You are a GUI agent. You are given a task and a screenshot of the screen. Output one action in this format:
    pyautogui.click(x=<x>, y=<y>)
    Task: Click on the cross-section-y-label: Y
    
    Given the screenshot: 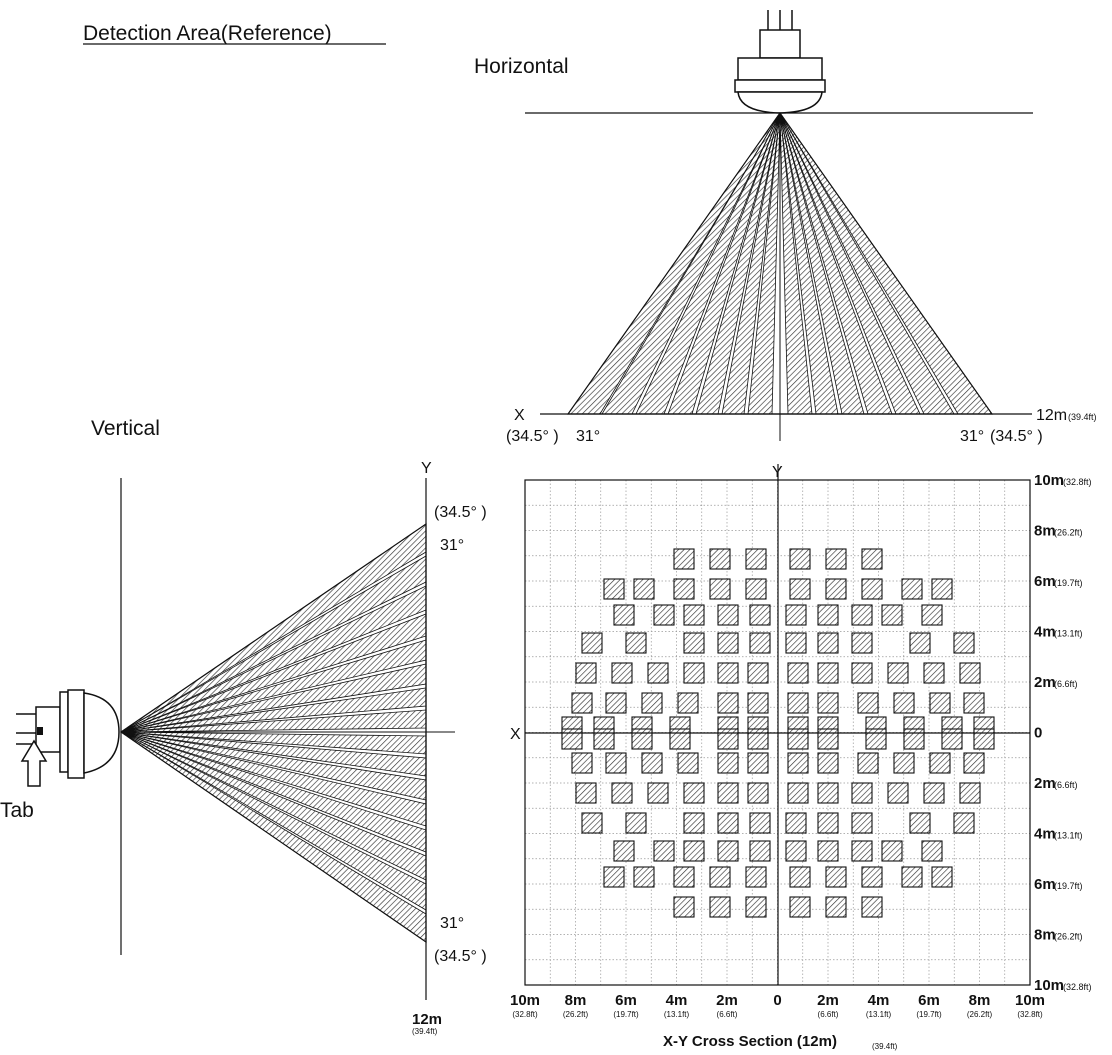 What is the action you would take?
    pyautogui.click(x=777, y=472)
    